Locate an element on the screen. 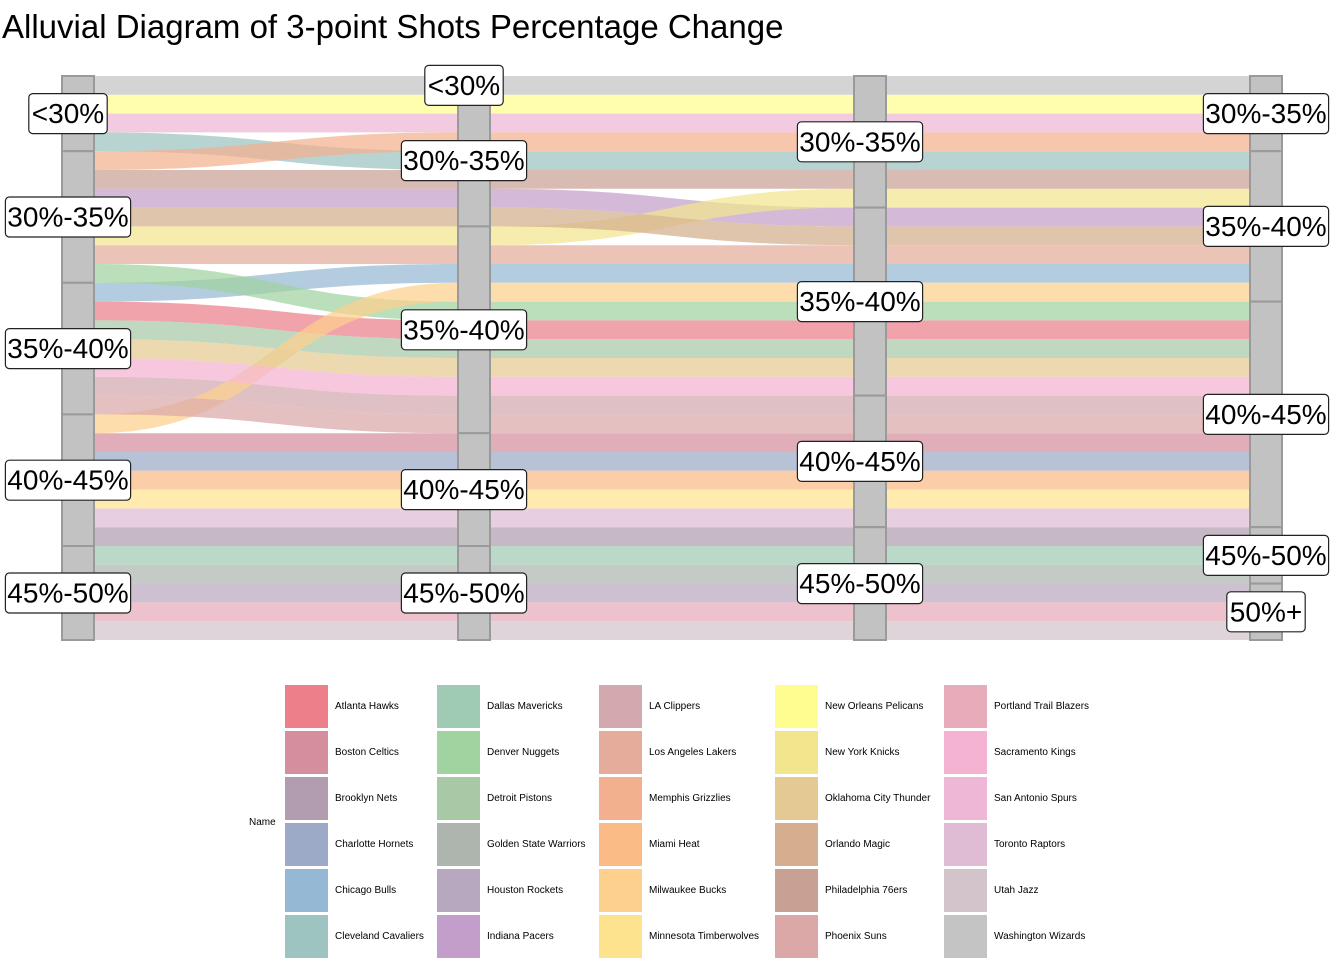 The width and height of the screenshot is (1344, 960). legend-label: Denver Nuggets is located at coordinates (523, 752).